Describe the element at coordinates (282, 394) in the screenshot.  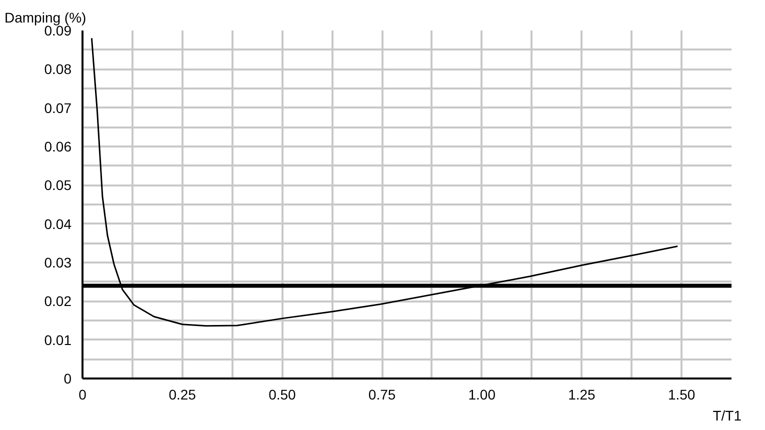
I see `x-tick-label: 0.50` at that location.